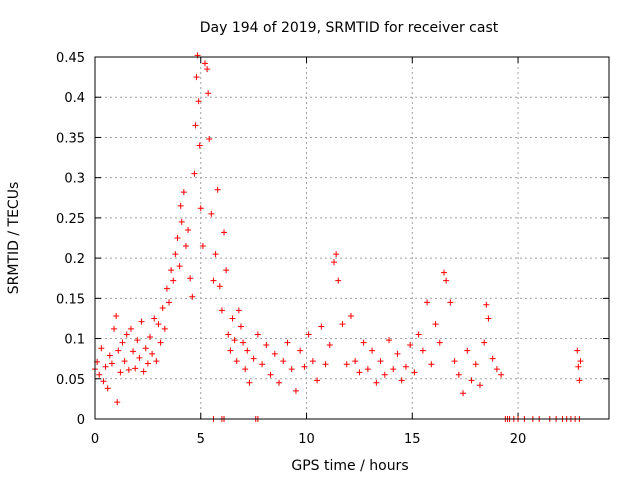  What do you see at coordinates (70, 138) in the screenshot?
I see `y-tick-label: 0.35` at bounding box center [70, 138].